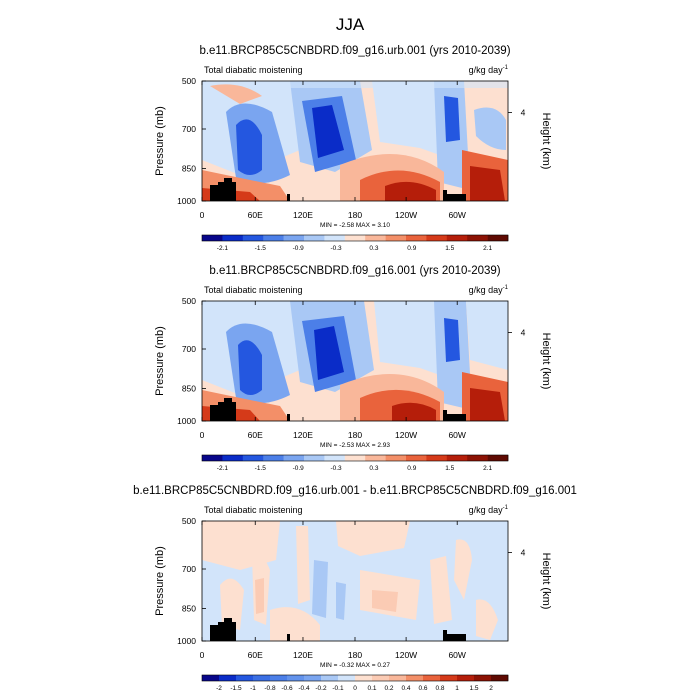 Image resolution: width=700 pixels, height=700 pixels. Describe the element at coordinates (303, 215) in the screenshot. I see `x-tick-label: 120E` at that location.